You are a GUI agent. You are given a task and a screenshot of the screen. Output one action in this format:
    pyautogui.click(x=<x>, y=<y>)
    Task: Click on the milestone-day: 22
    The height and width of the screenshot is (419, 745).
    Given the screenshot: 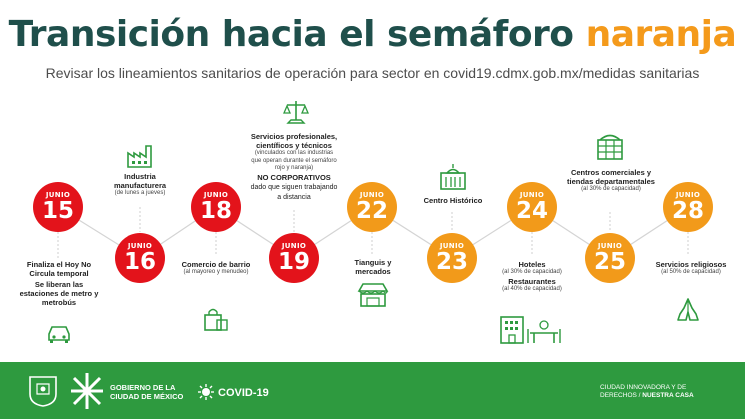 What is the action you would take?
    pyautogui.click(x=371, y=211)
    